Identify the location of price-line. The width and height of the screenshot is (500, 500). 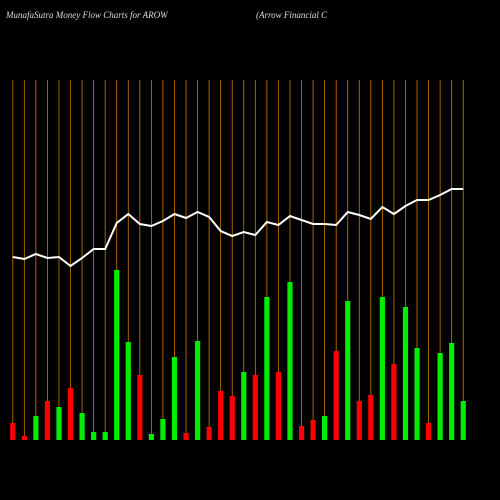
(238, 228).